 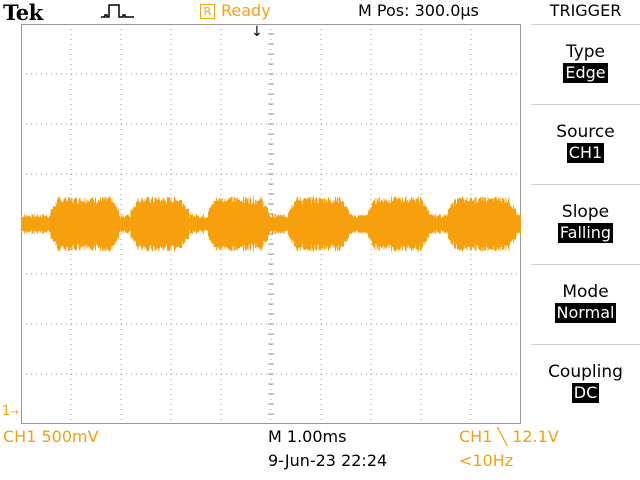 What do you see at coordinates (585, 372) in the screenshot?
I see `menu-item-label: Coupling` at bounding box center [585, 372].